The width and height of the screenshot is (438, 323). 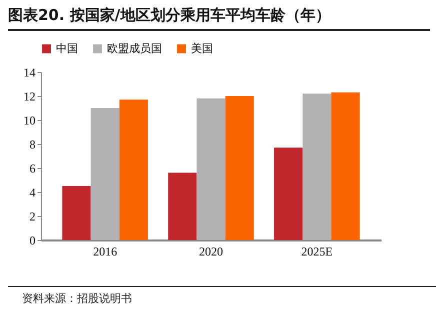 What do you see at coordinates (222, 296) in the screenshot?
I see `text: 资料来源：招股说明书` at bounding box center [222, 296].